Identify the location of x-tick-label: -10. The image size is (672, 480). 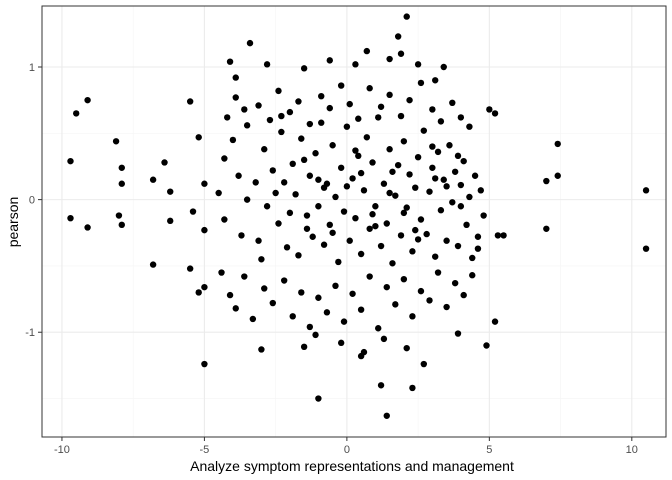
(62, 450).